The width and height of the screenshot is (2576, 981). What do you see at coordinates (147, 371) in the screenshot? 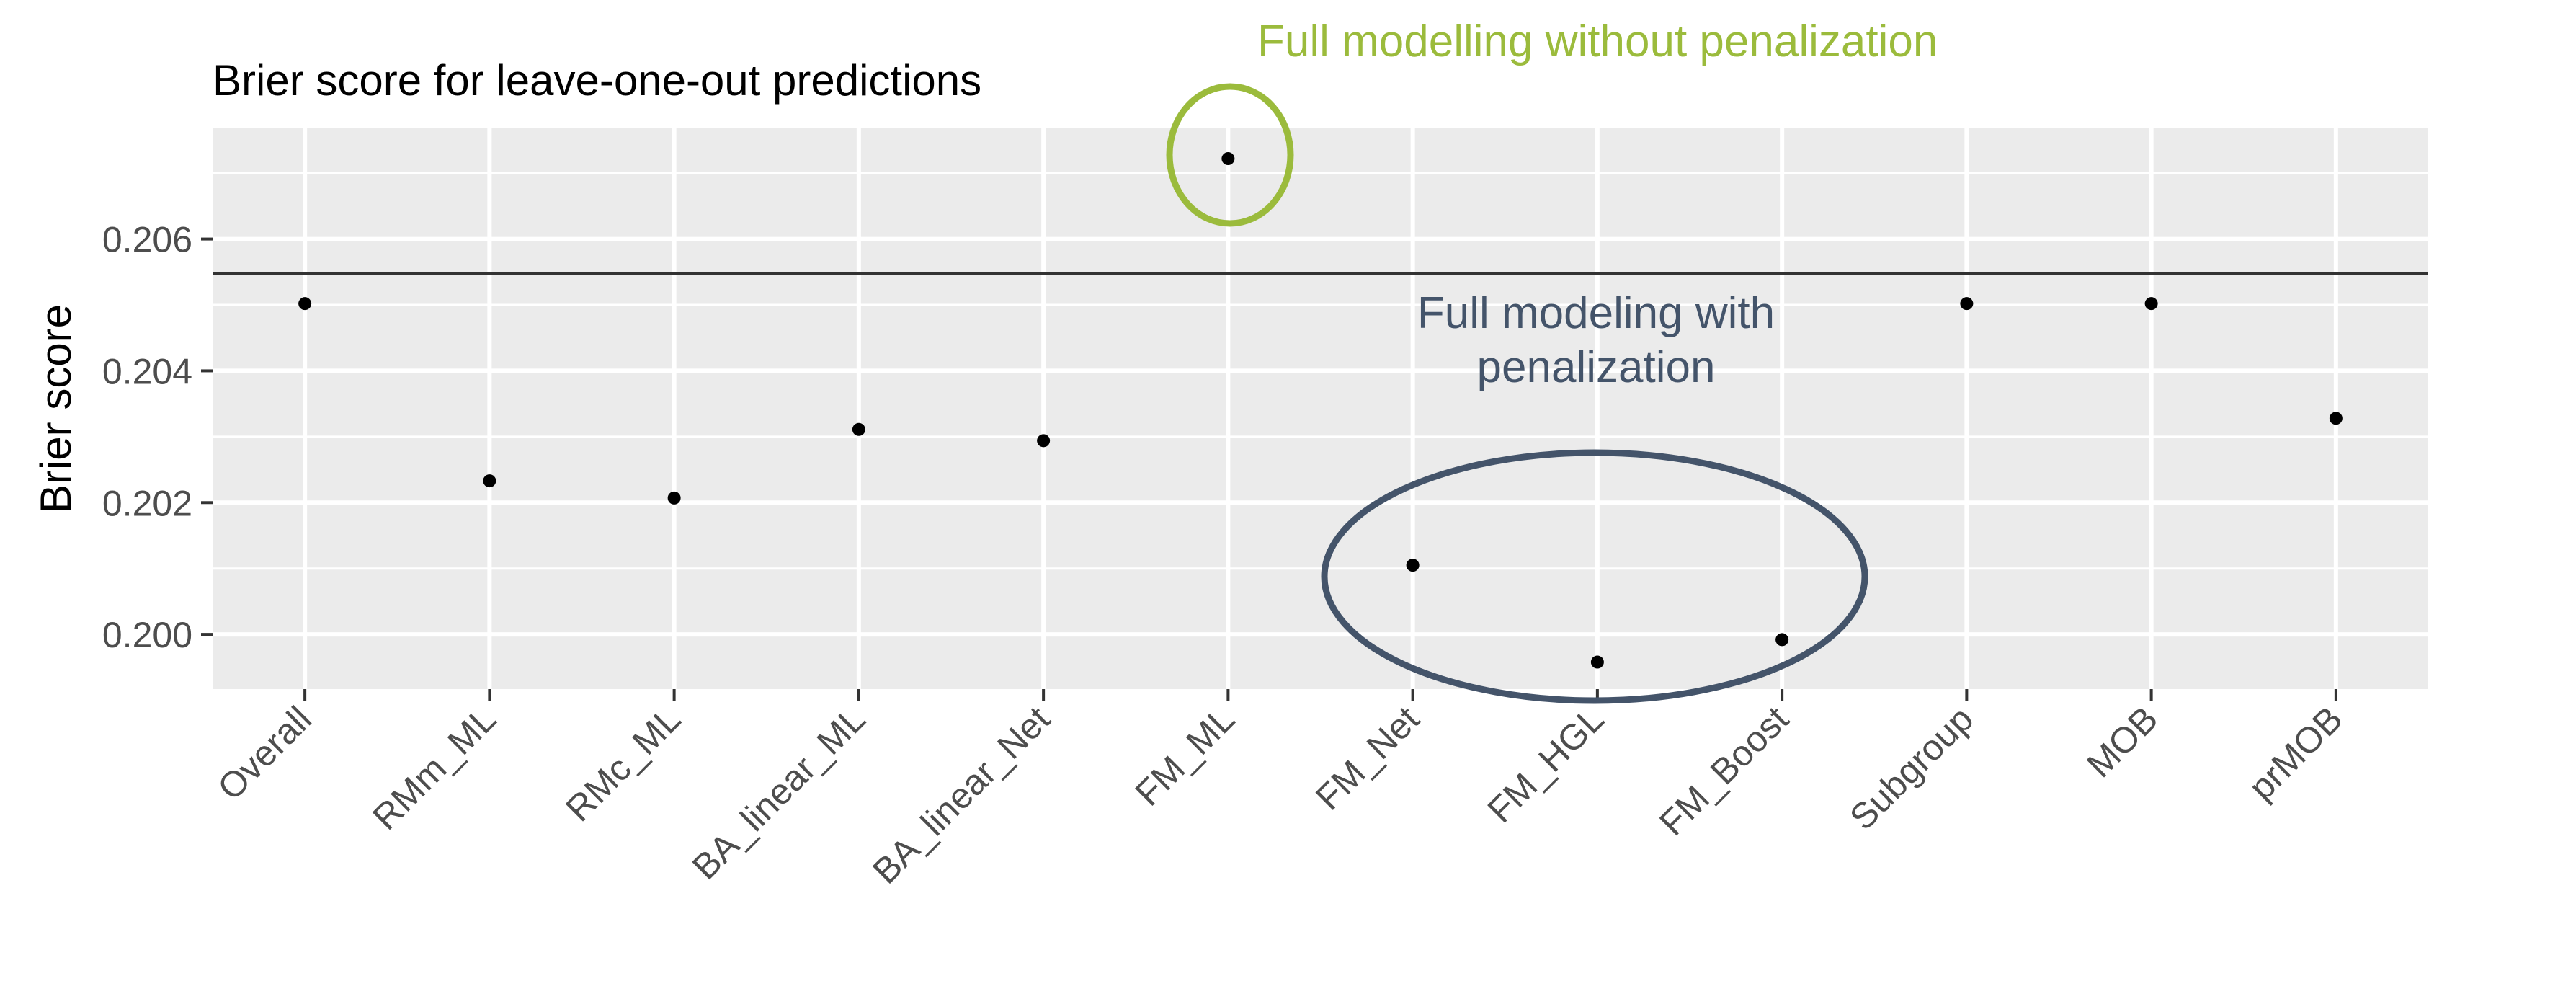
I see `y-tick-label: 0.204` at bounding box center [147, 371].